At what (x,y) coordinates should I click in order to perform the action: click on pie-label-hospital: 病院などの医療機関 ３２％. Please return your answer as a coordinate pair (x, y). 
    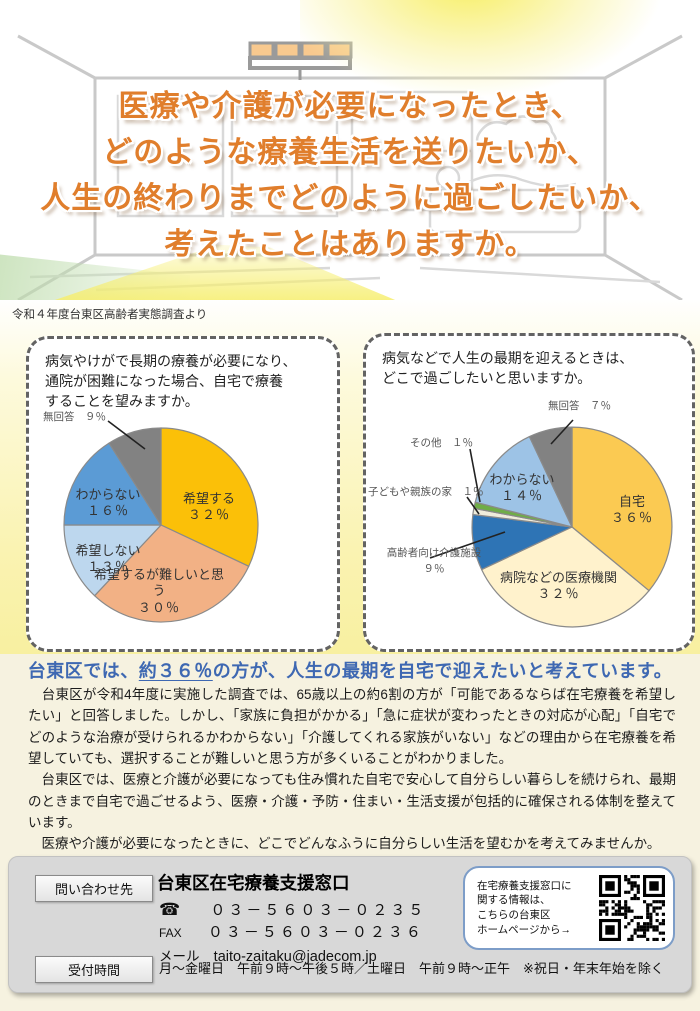
    Looking at the image, I should click on (558, 586).